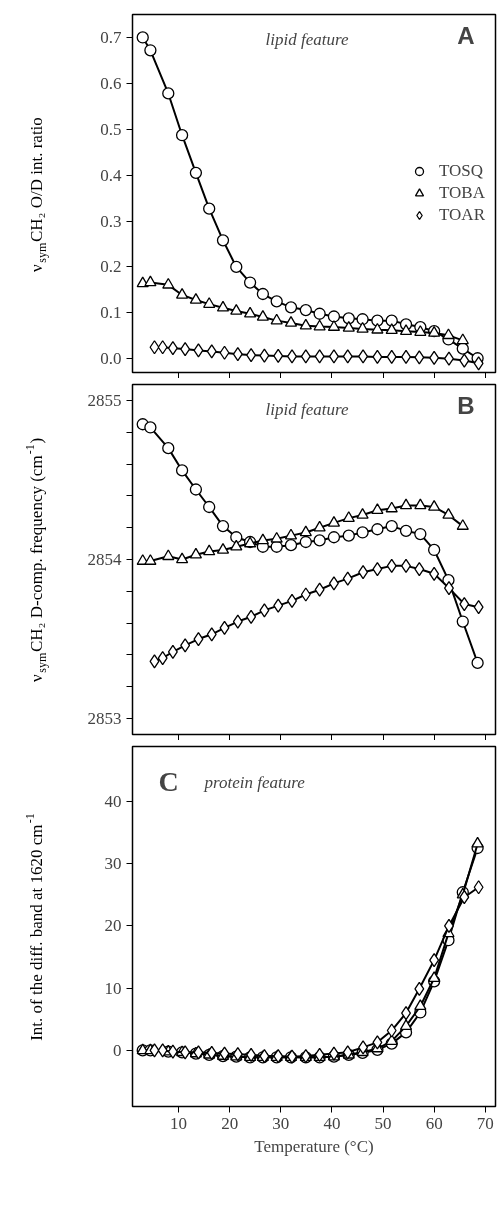 The height and width of the screenshot is (1212, 497). What do you see at coordinates (168, 781) in the screenshot?
I see `annotation: C` at bounding box center [168, 781].